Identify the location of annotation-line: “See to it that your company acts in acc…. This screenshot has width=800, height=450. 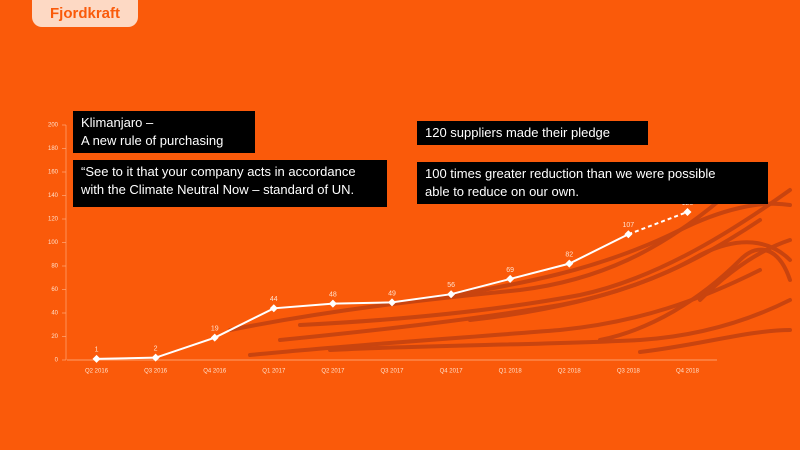
(218, 171).